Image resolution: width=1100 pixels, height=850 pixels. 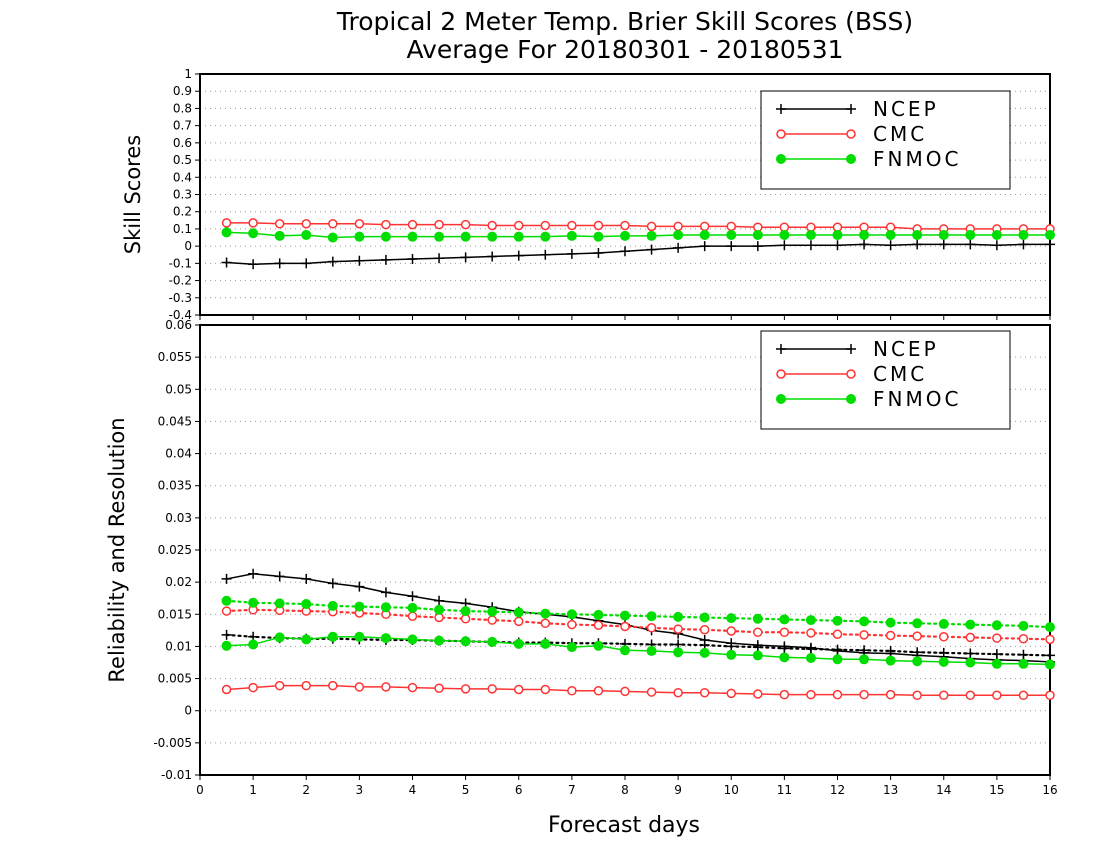 What do you see at coordinates (182, 229) in the screenshot?
I see `y-tick-label: 0.1` at bounding box center [182, 229].